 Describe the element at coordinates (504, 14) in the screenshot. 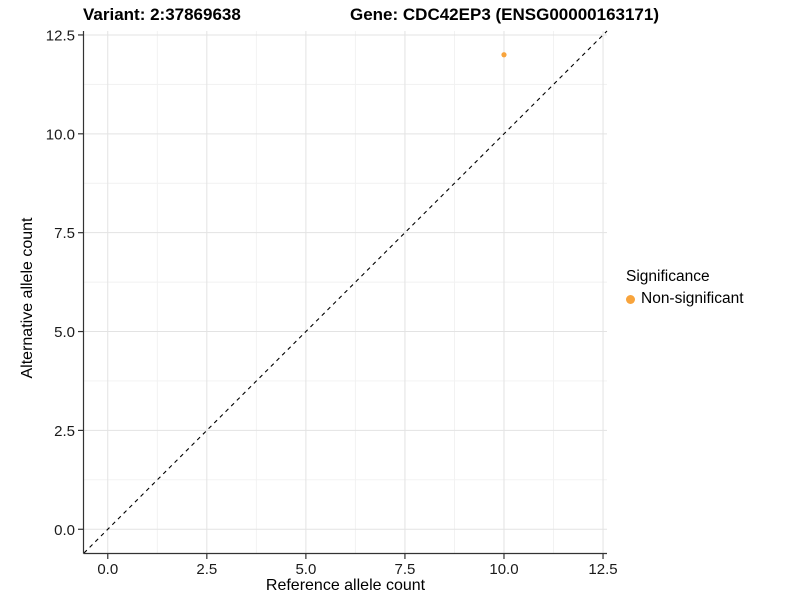

I see `plot-title-gene: Gene: CDC42EP3 (ENSG00000163171)` at that location.